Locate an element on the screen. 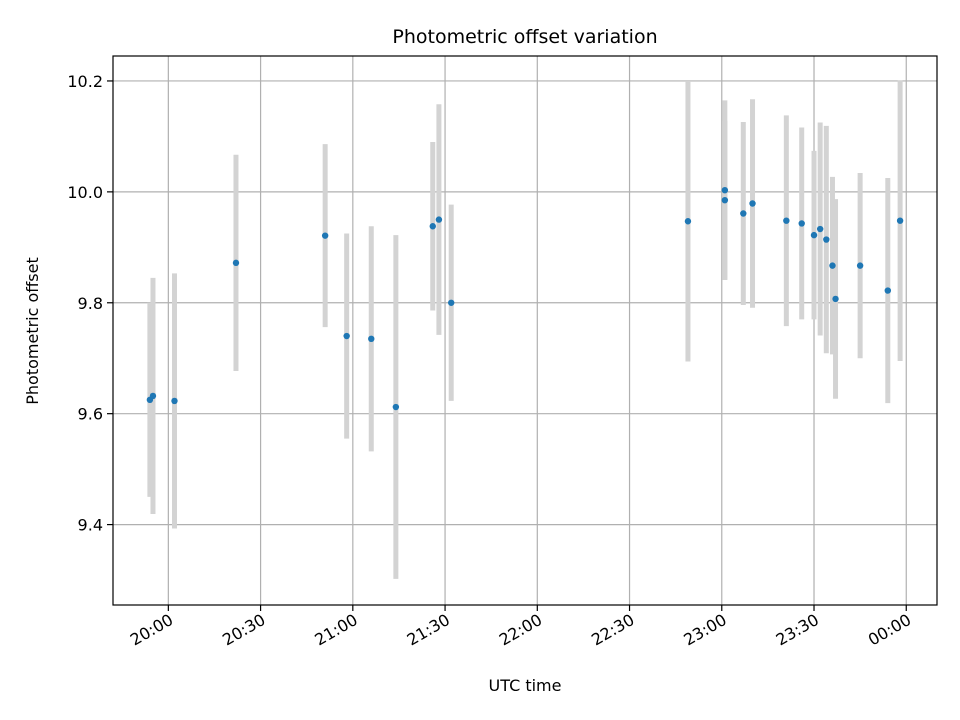  x-axis-label: UTC time is located at coordinates (525, 685).